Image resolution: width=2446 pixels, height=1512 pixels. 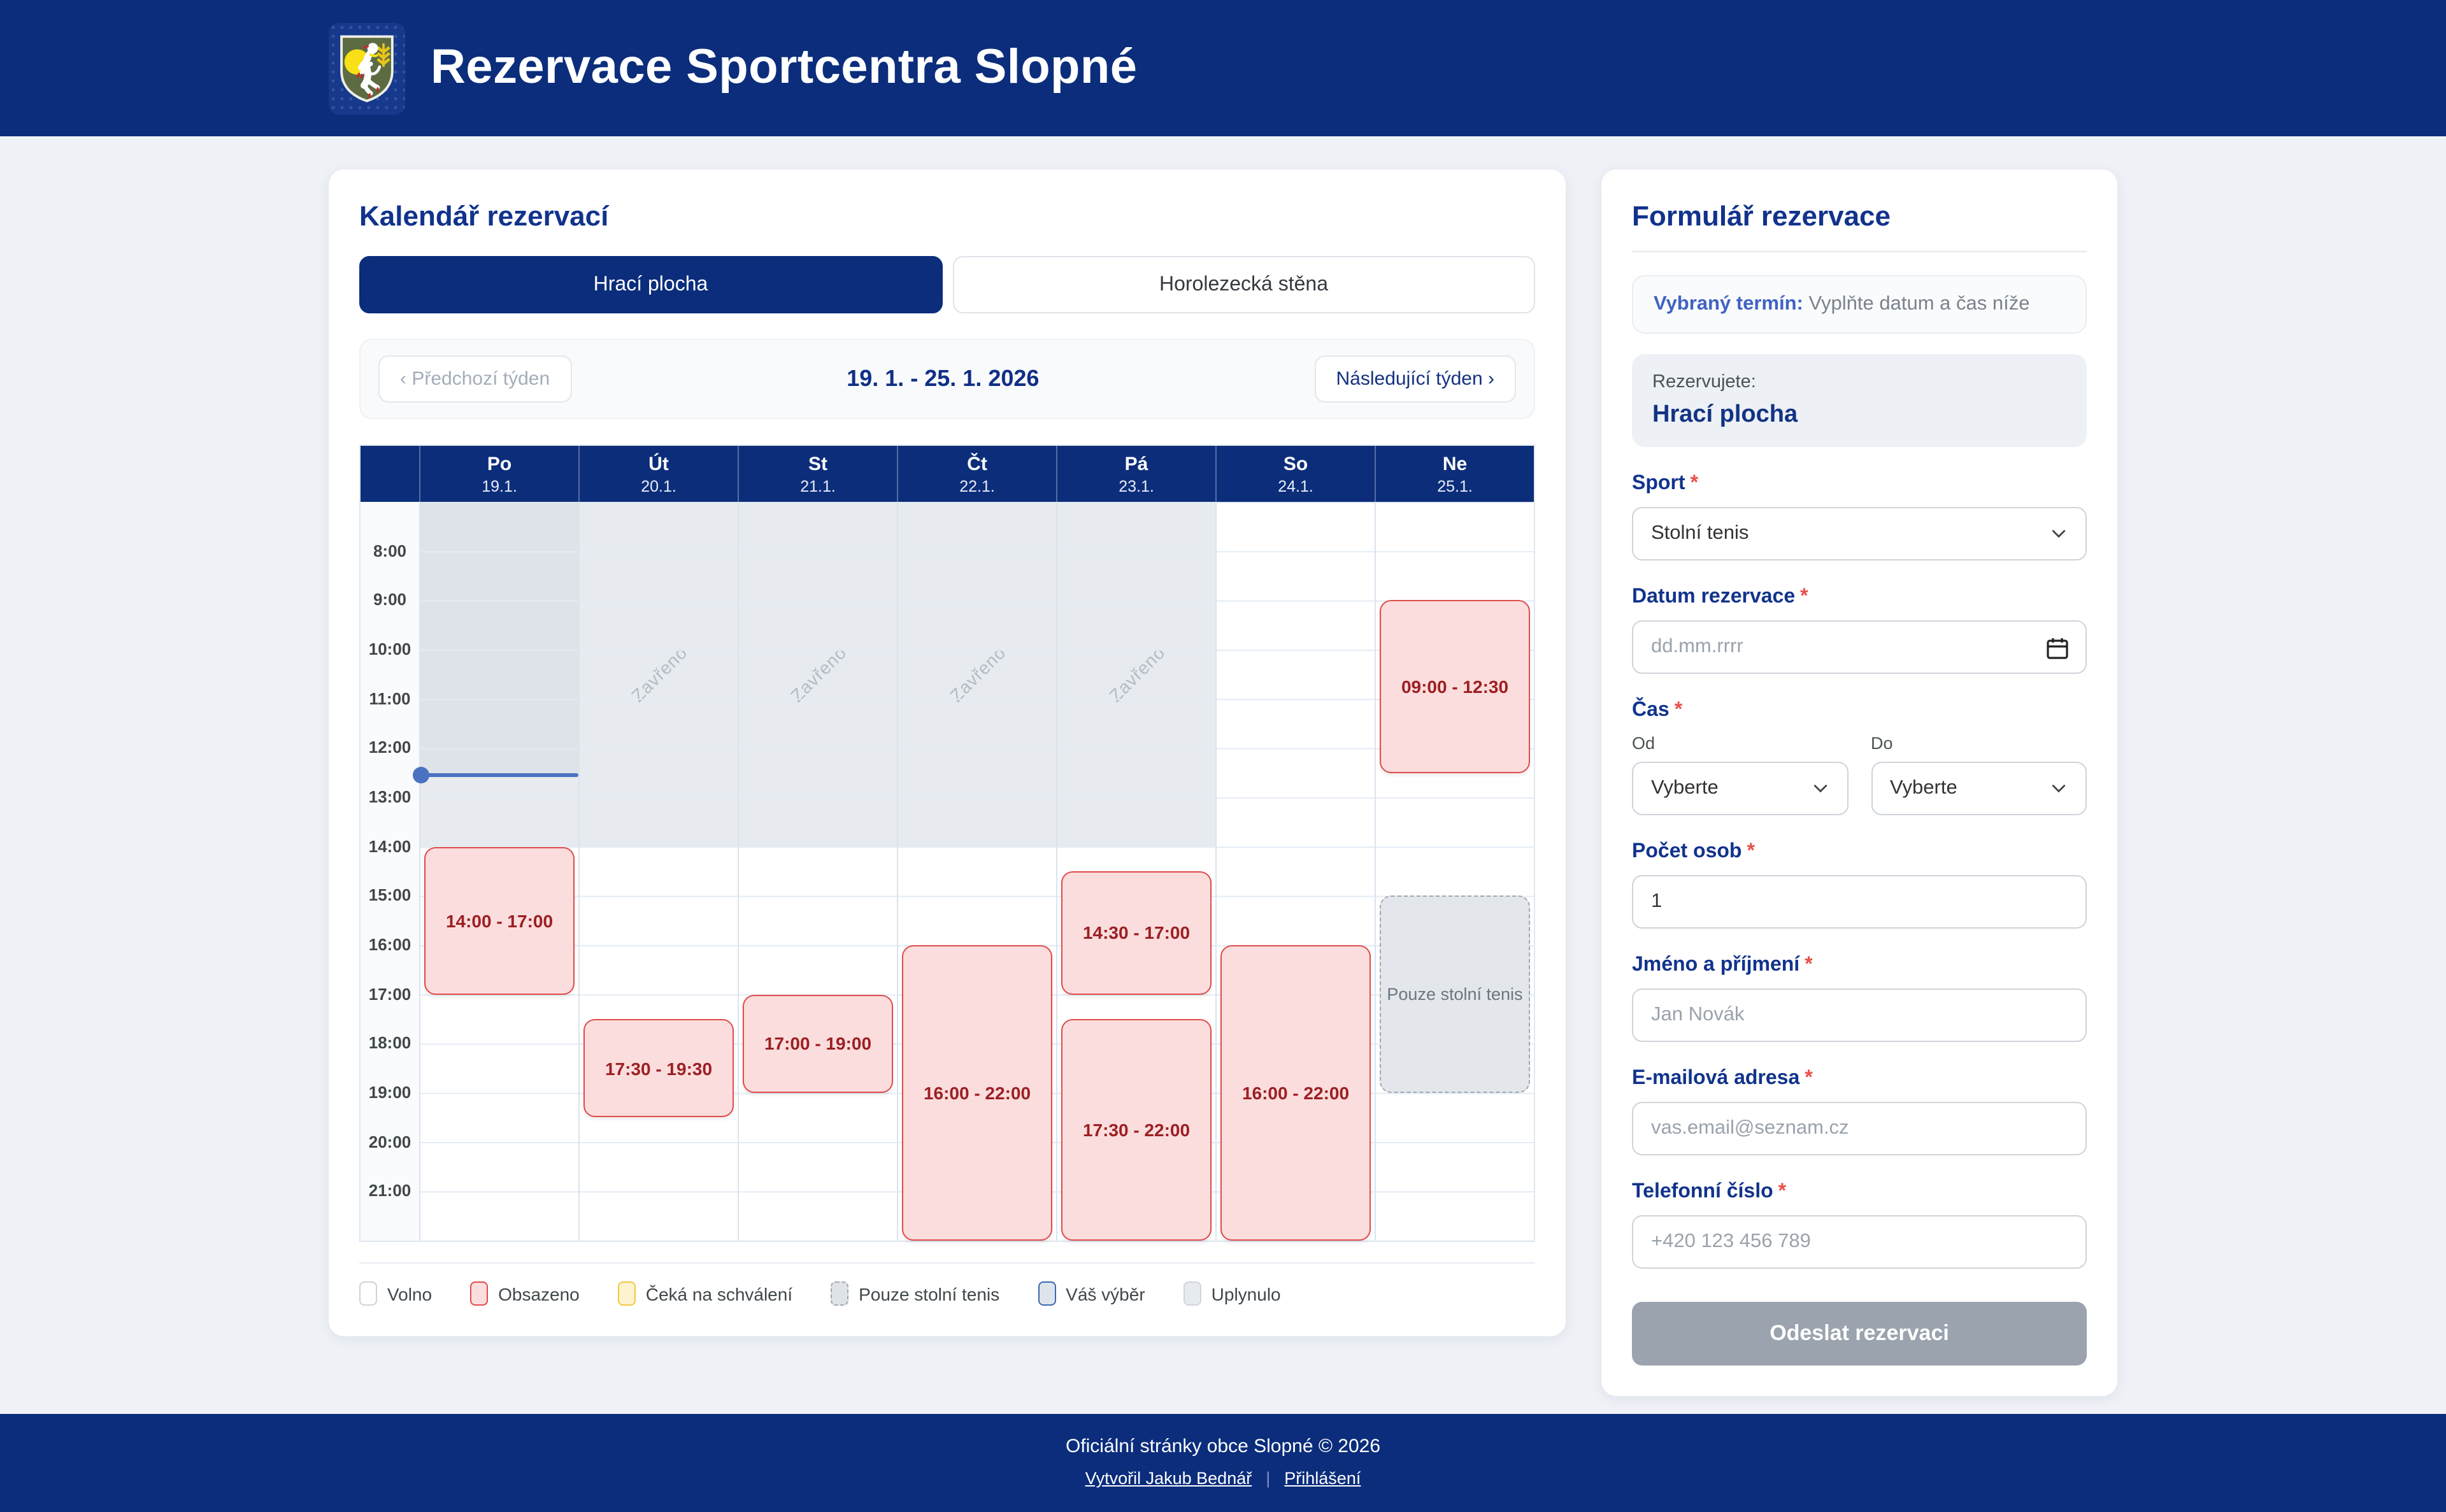 I want to click on phone-field: Telefonní číslo *, so click(x=1860, y=1225).